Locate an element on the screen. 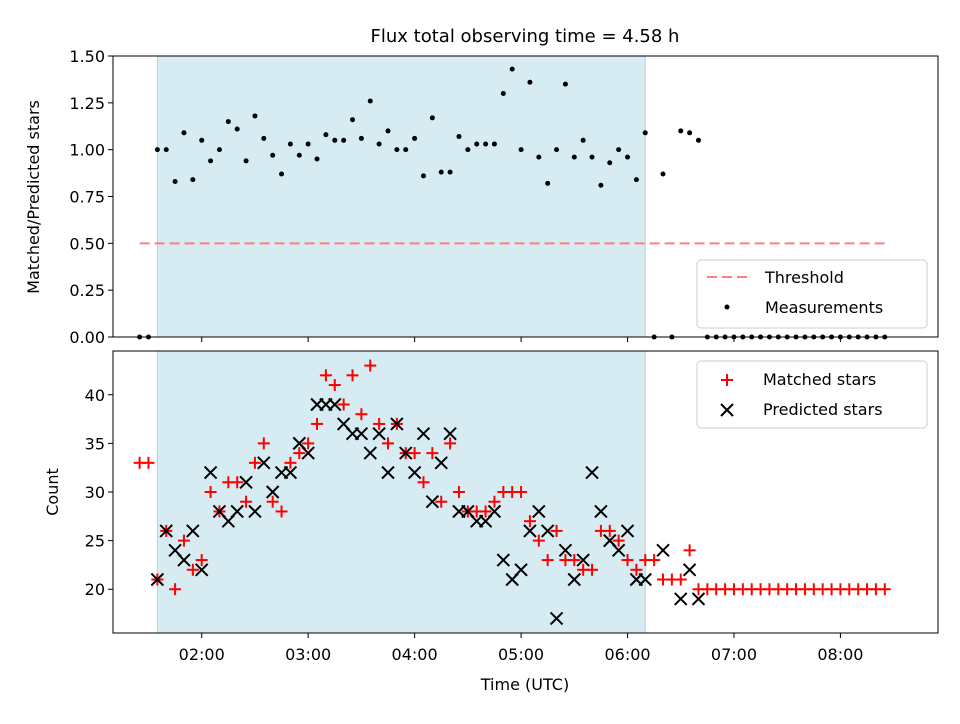 This screenshot has height=724, width=960. top-y-tick-label: 0.75 is located at coordinates (87, 197).